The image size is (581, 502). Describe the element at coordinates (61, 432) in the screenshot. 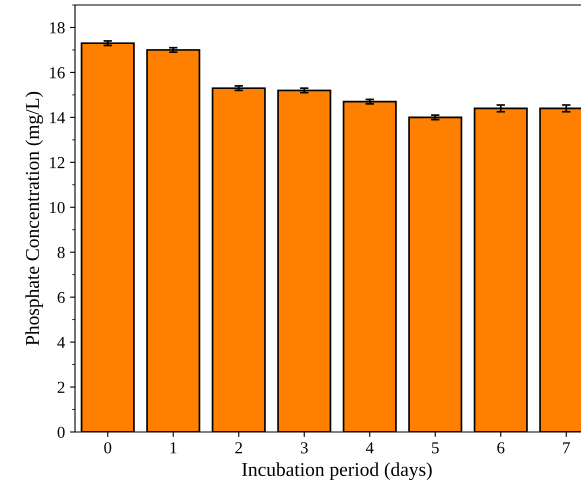

I see `y-tick-label: 0` at that location.